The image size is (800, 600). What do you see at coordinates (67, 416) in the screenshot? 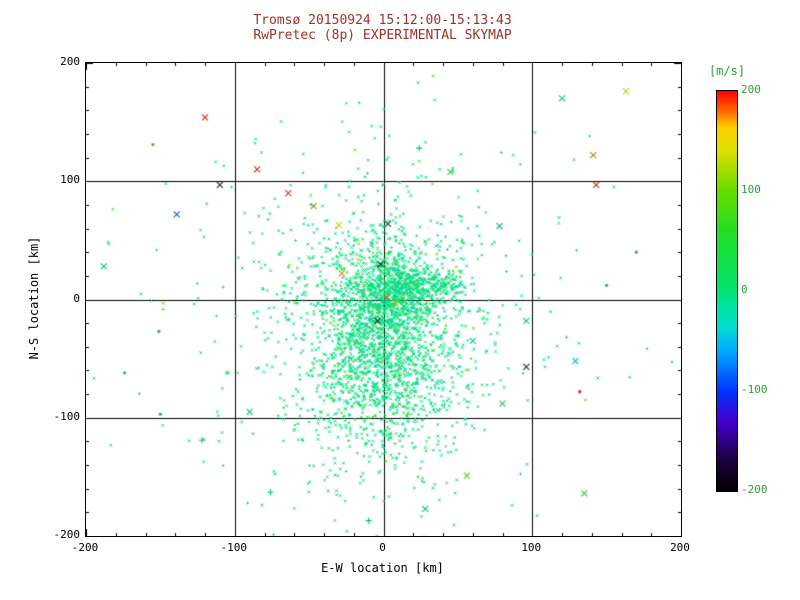
I see `y-tick-label: -100` at bounding box center [67, 416].